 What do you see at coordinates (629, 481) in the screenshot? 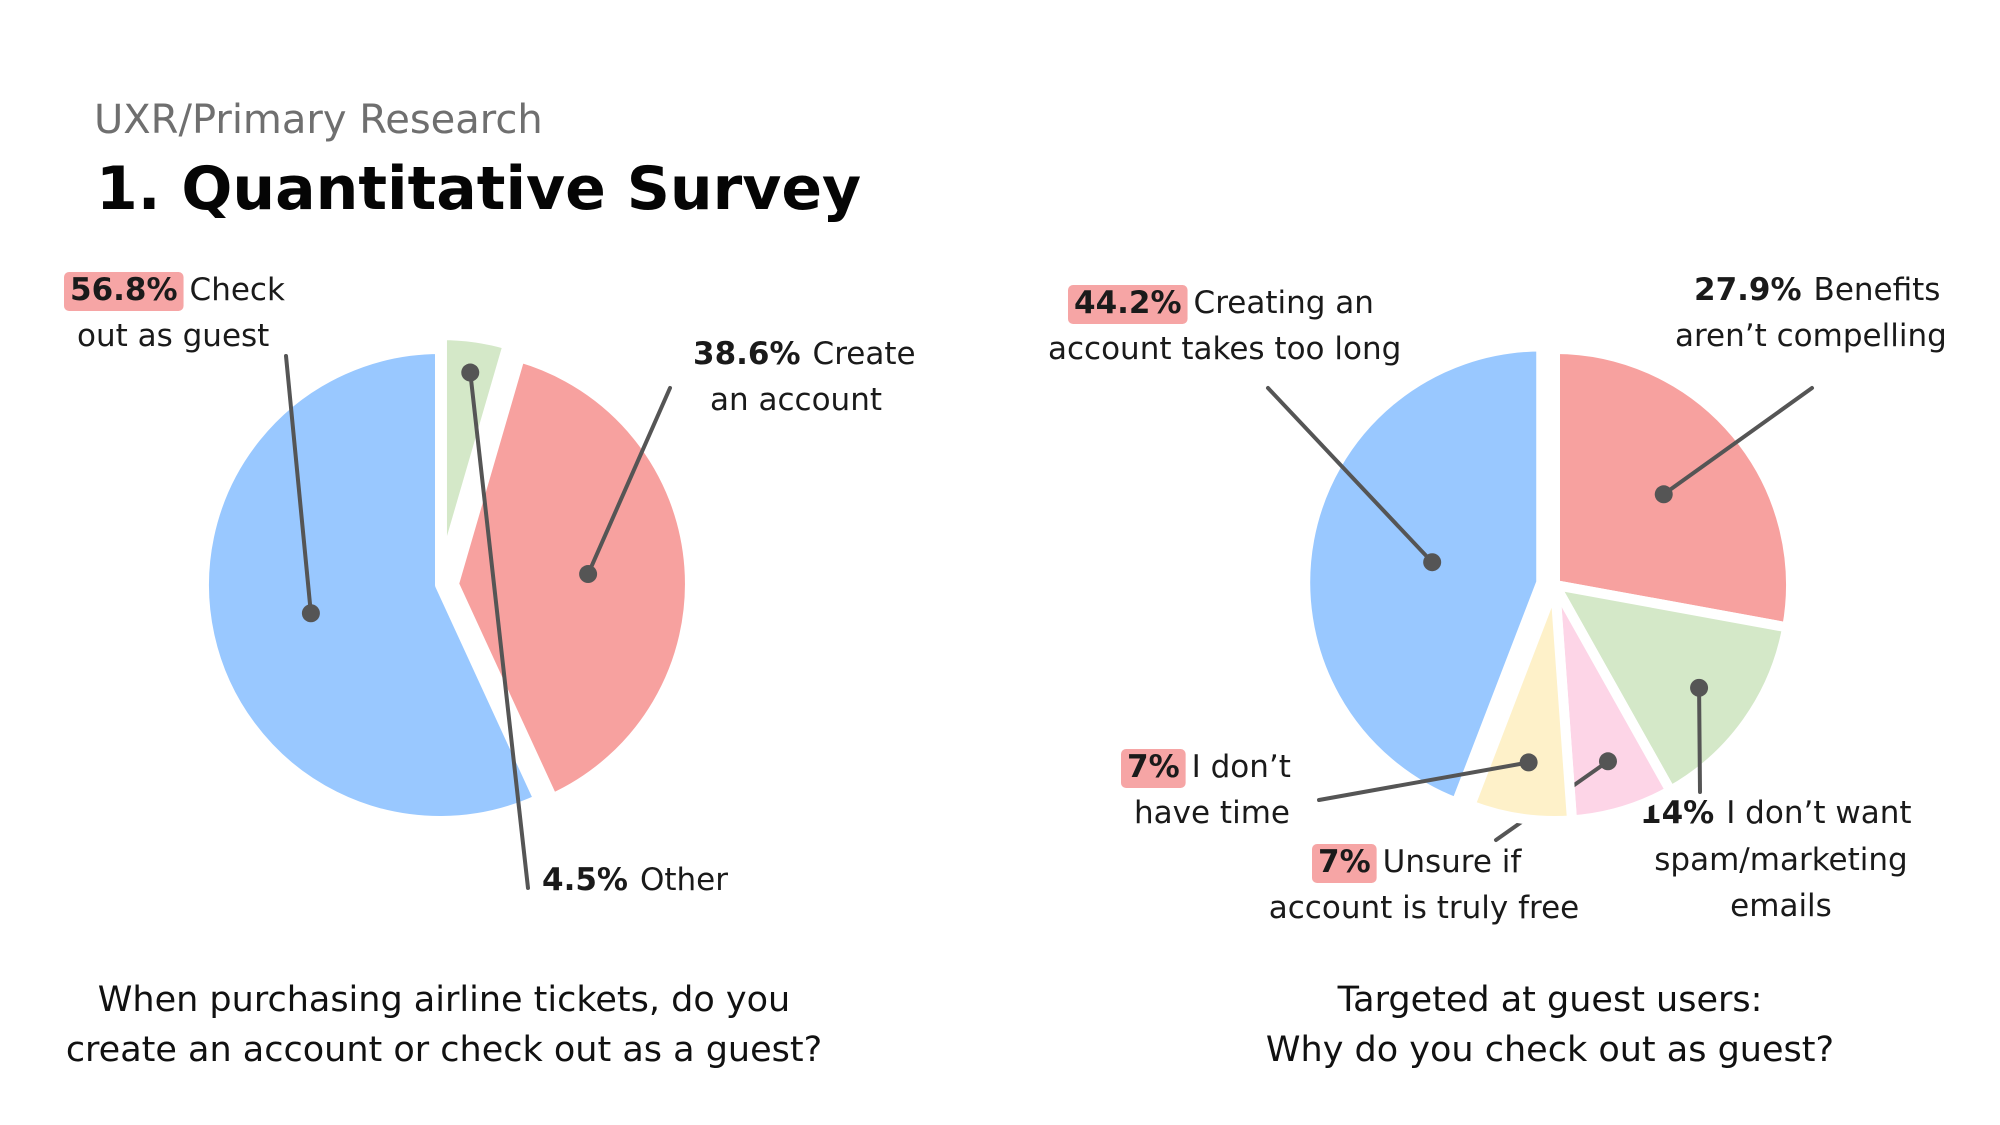
I see `leader-line-create-an-account` at bounding box center [629, 481].